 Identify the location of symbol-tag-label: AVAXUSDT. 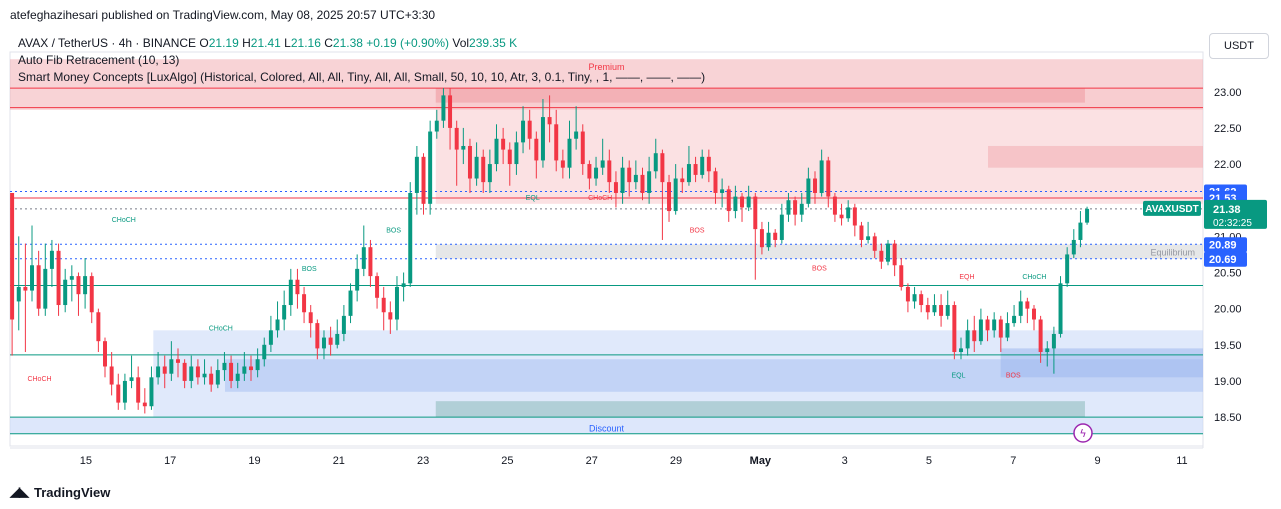
(1172, 209).